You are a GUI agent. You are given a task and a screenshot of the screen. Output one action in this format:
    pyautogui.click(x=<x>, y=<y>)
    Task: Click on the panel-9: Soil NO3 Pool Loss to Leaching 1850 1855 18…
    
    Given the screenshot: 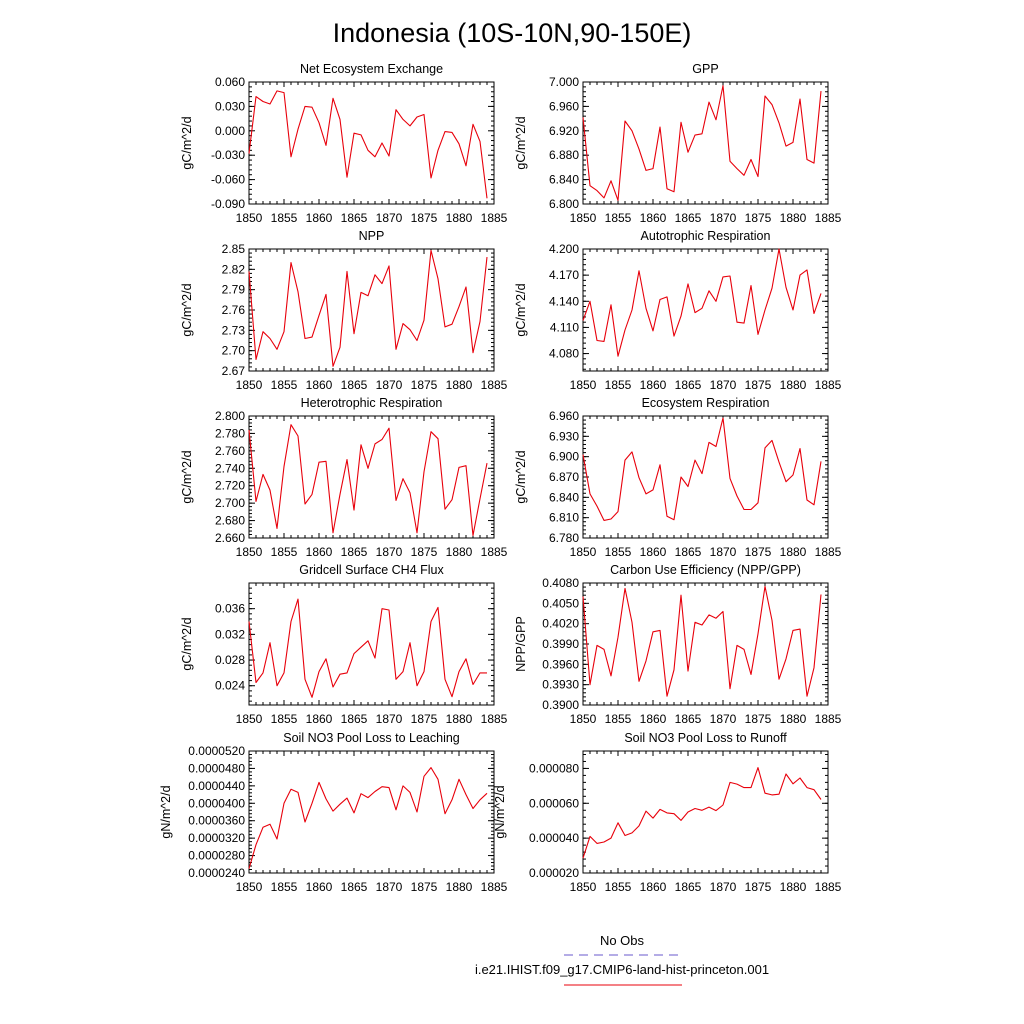 What is the action you would take?
    pyautogui.click(x=333, y=812)
    